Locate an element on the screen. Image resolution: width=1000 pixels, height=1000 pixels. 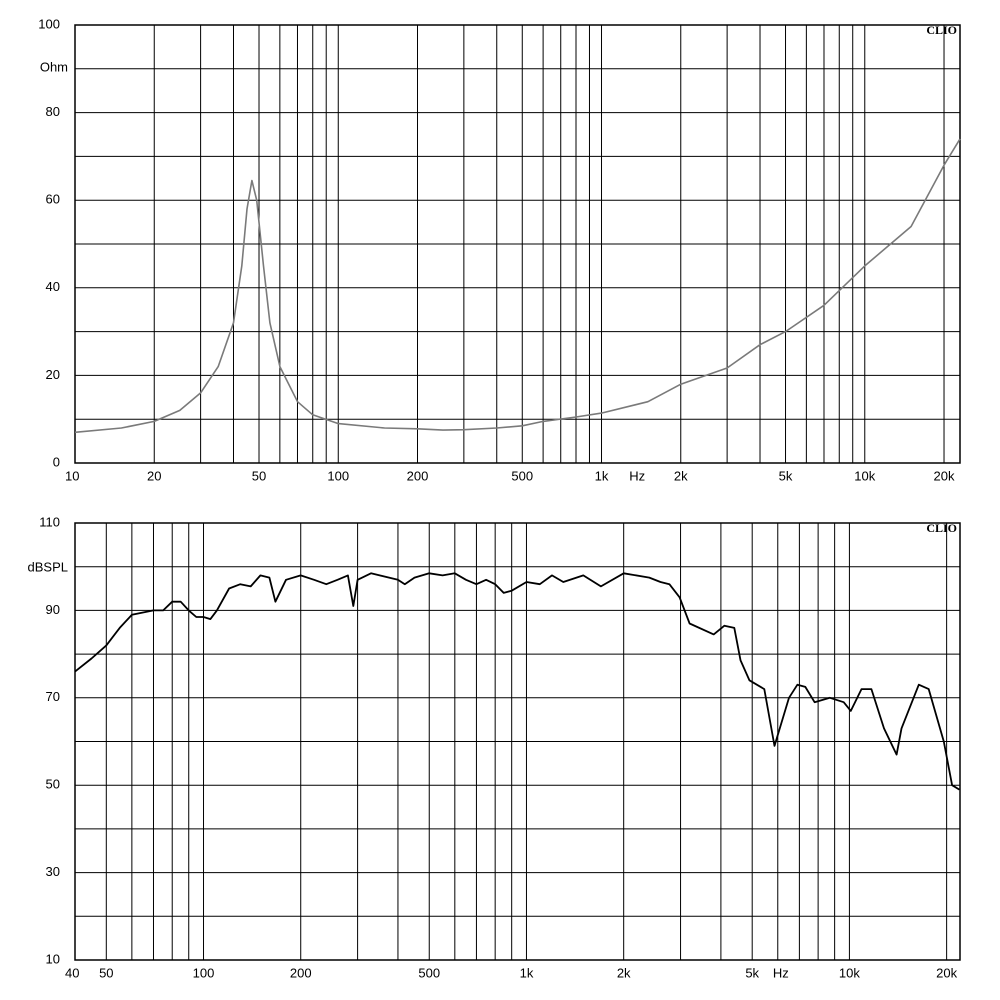
y-tick-label: 100 is located at coordinates (49, 23).